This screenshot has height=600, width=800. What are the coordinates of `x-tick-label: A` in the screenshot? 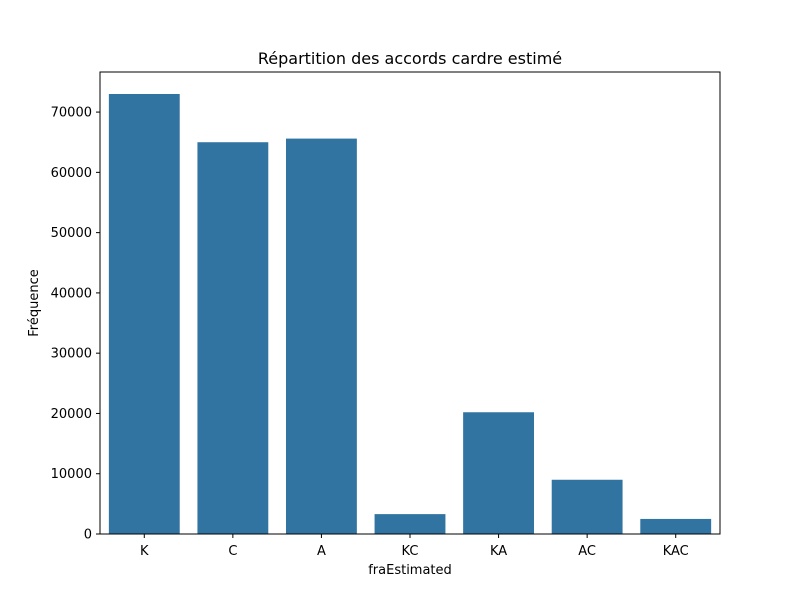 It's located at (321, 551).